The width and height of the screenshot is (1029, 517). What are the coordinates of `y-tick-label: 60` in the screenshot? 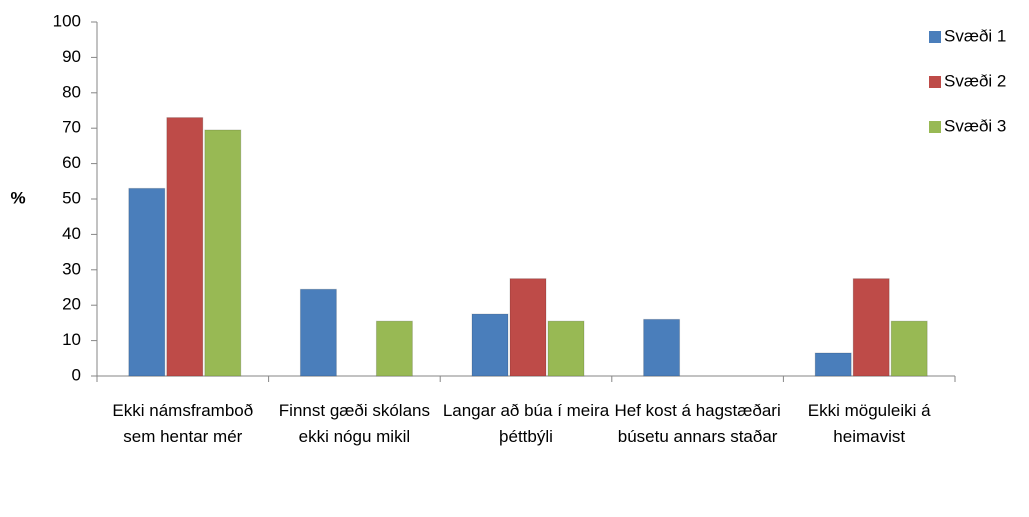 It's located at (71, 162).